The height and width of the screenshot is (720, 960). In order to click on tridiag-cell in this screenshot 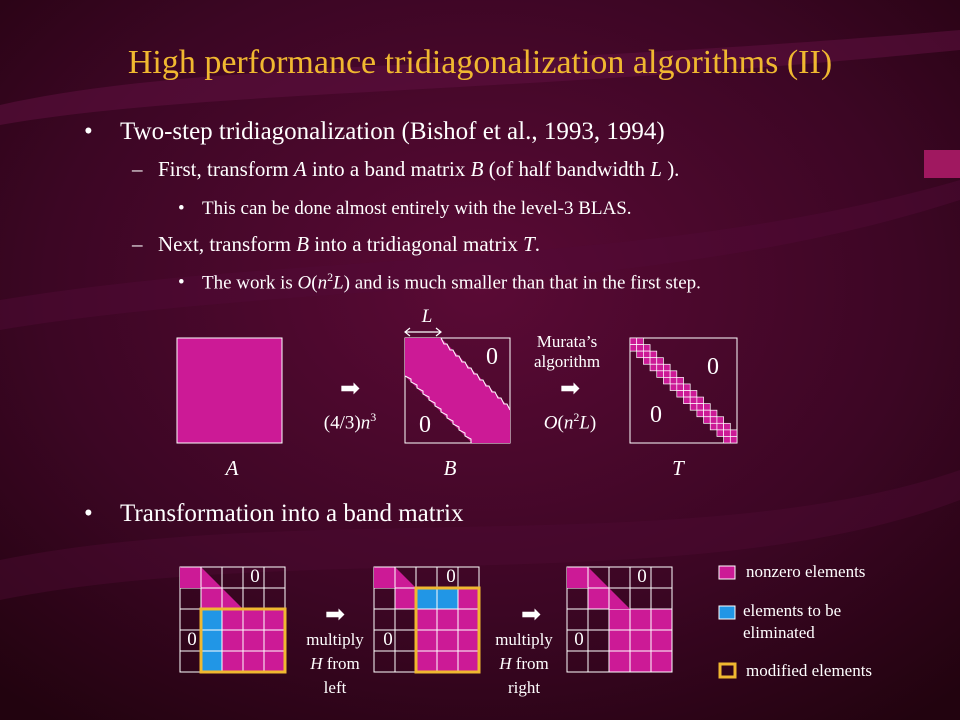, I will do `click(733, 440)`.